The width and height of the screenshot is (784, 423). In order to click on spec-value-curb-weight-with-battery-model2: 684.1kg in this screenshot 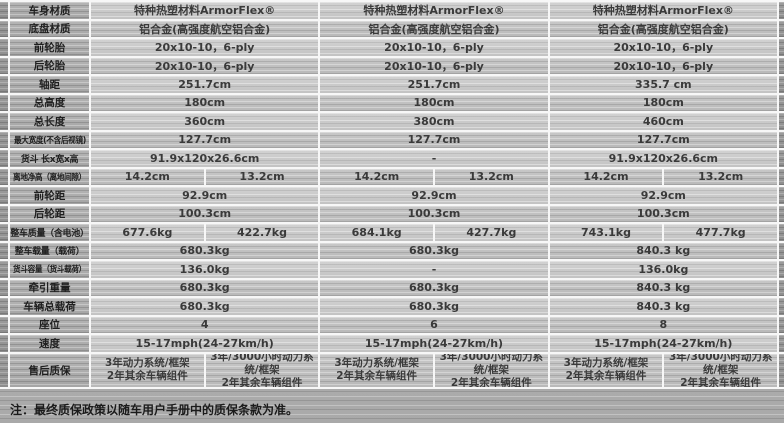, I will do `click(376, 232)`.